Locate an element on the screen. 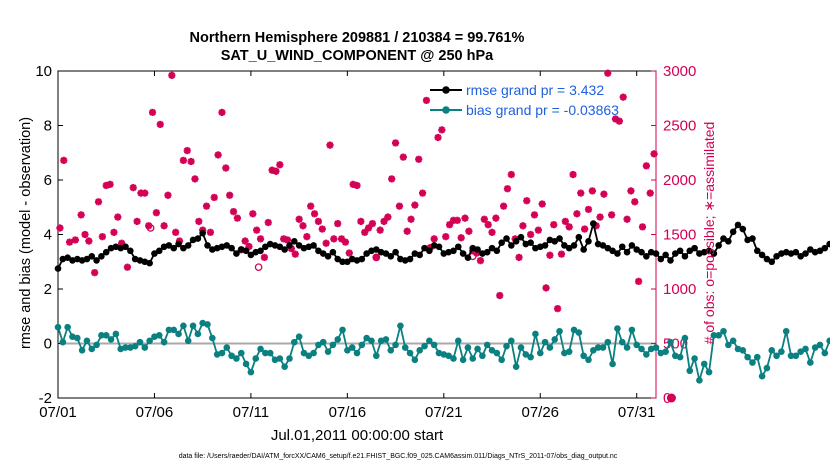  y-tick-label: 6 is located at coordinates (48, 180).